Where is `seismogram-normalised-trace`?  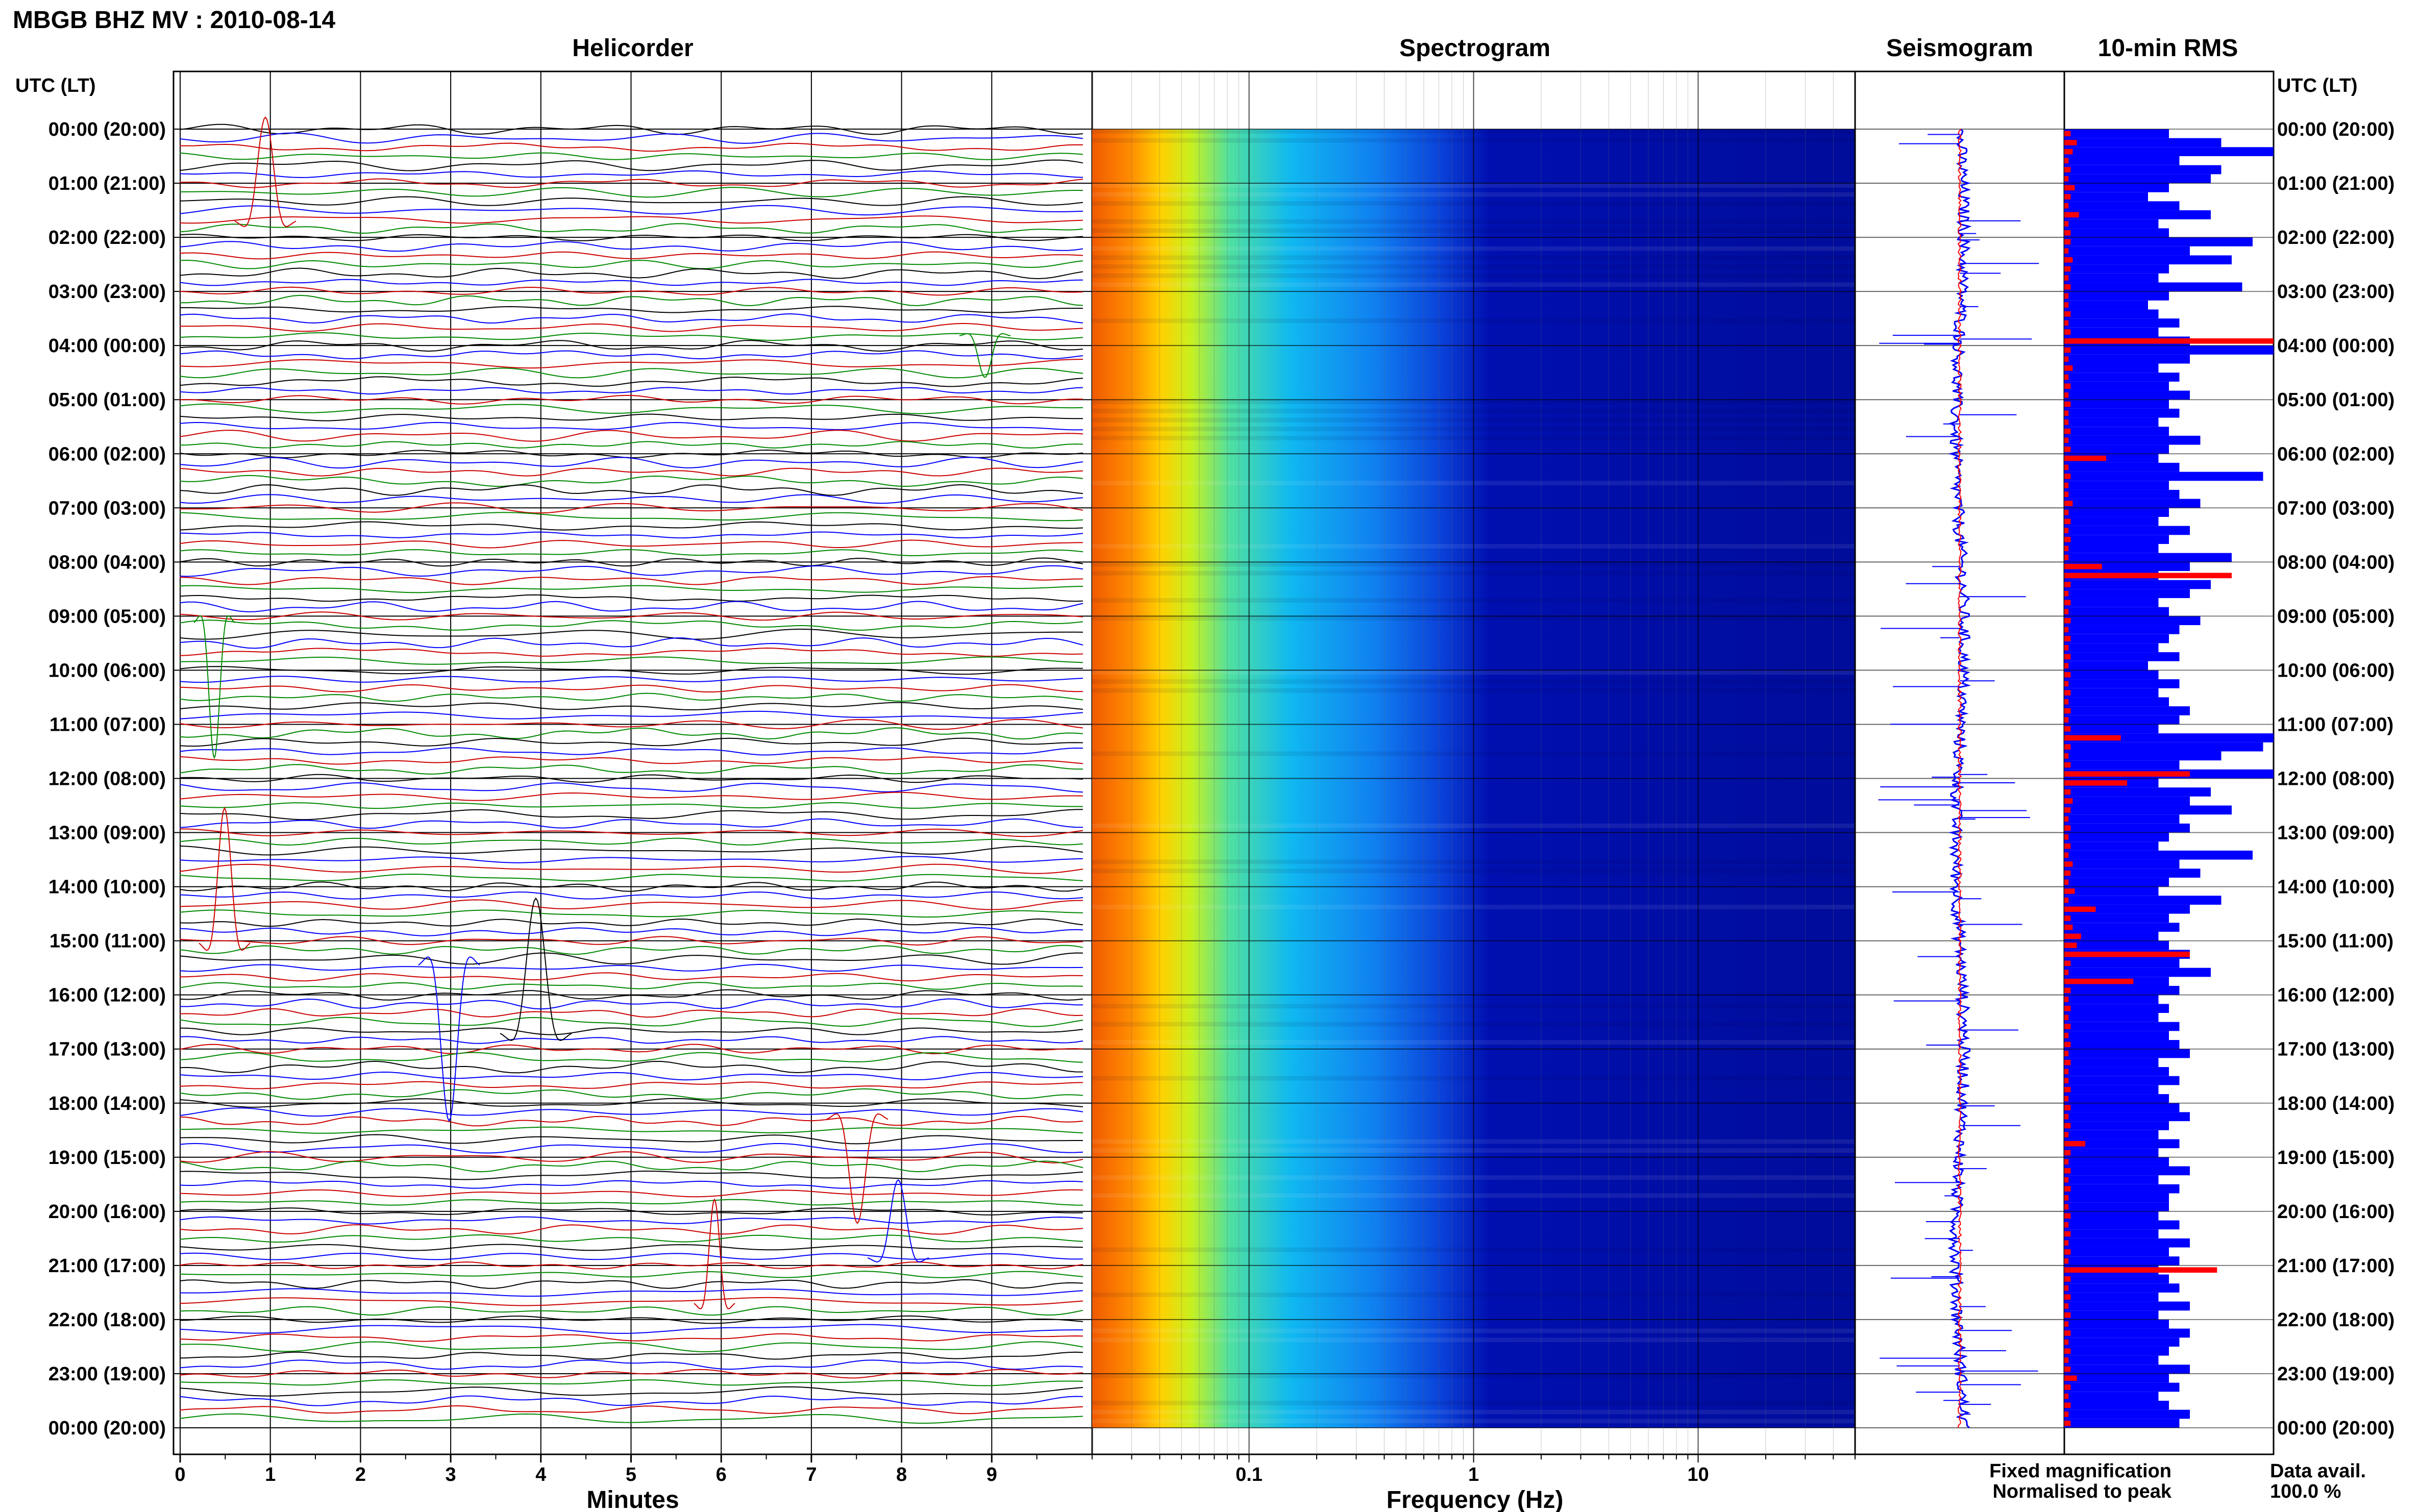
seismogram-normalised-trace is located at coordinates (1959, 778).